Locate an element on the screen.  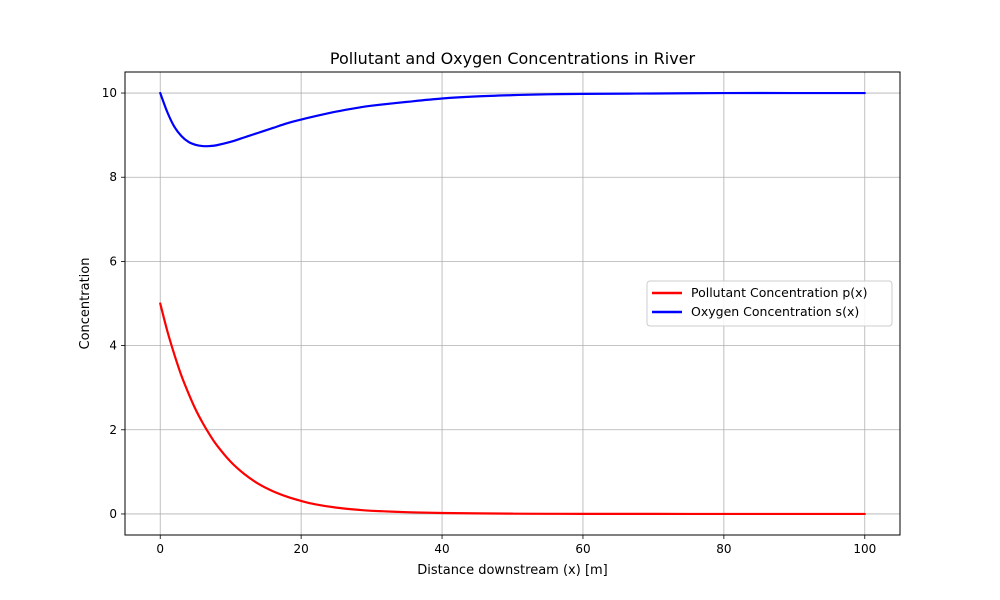
x-tick-label: 20 is located at coordinates (300, 549).